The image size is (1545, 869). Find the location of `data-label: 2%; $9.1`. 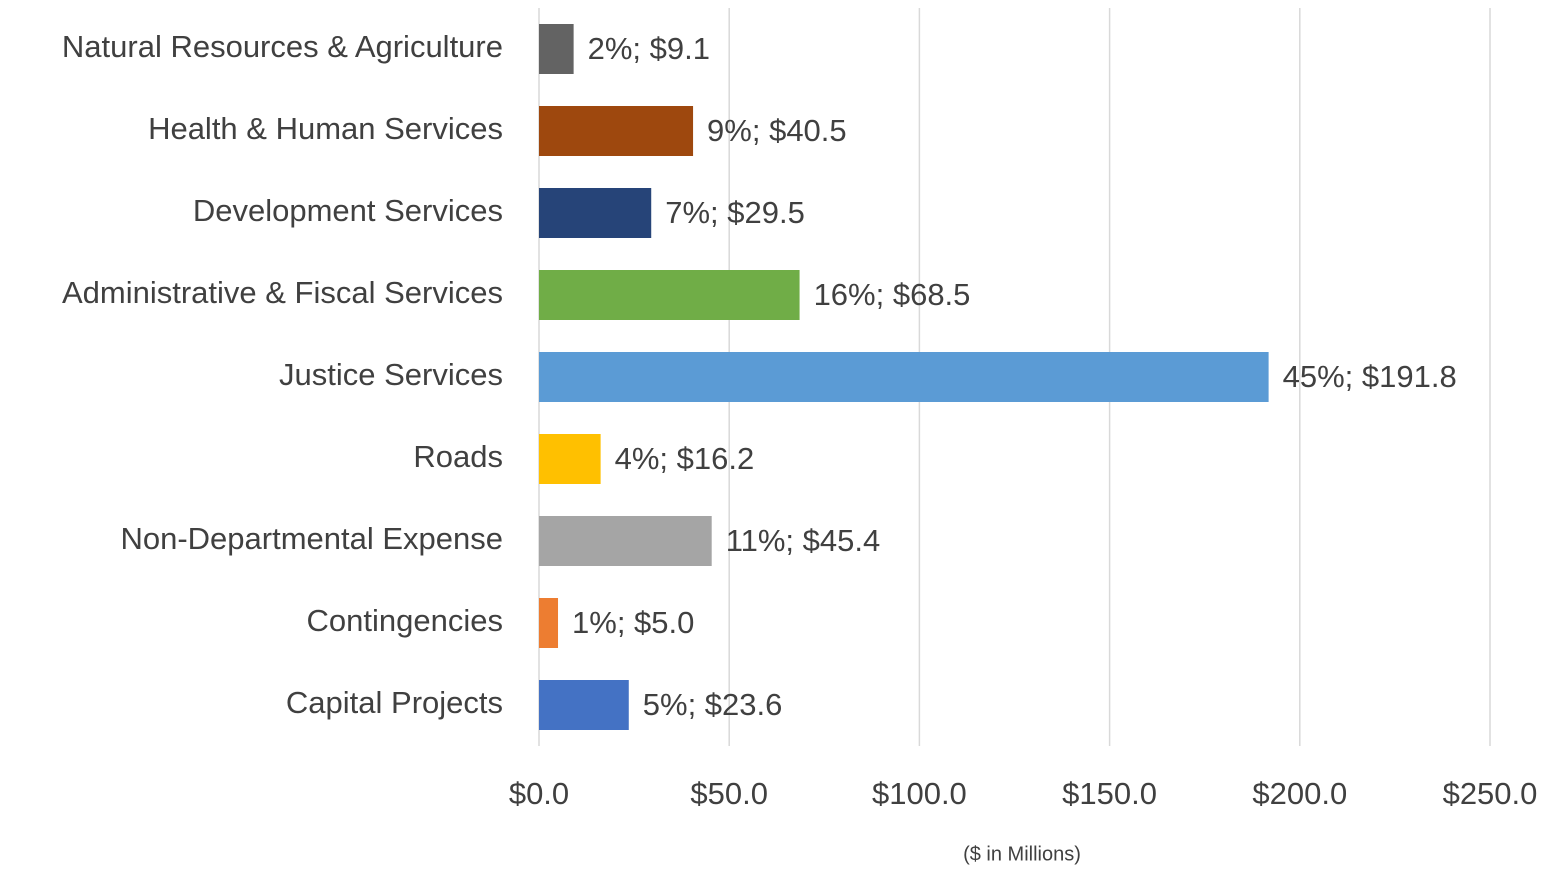

data-label: 2%; $9.1 is located at coordinates (649, 48).